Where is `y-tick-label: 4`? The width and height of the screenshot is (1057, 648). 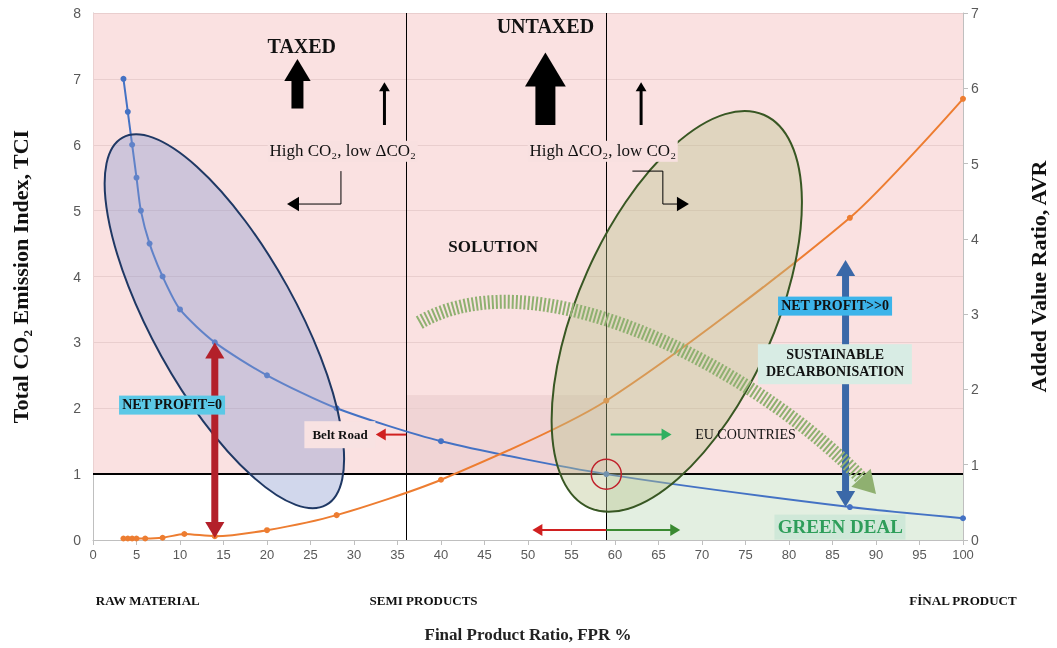 y-tick-label: 4 is located at coordinates (77, 276).